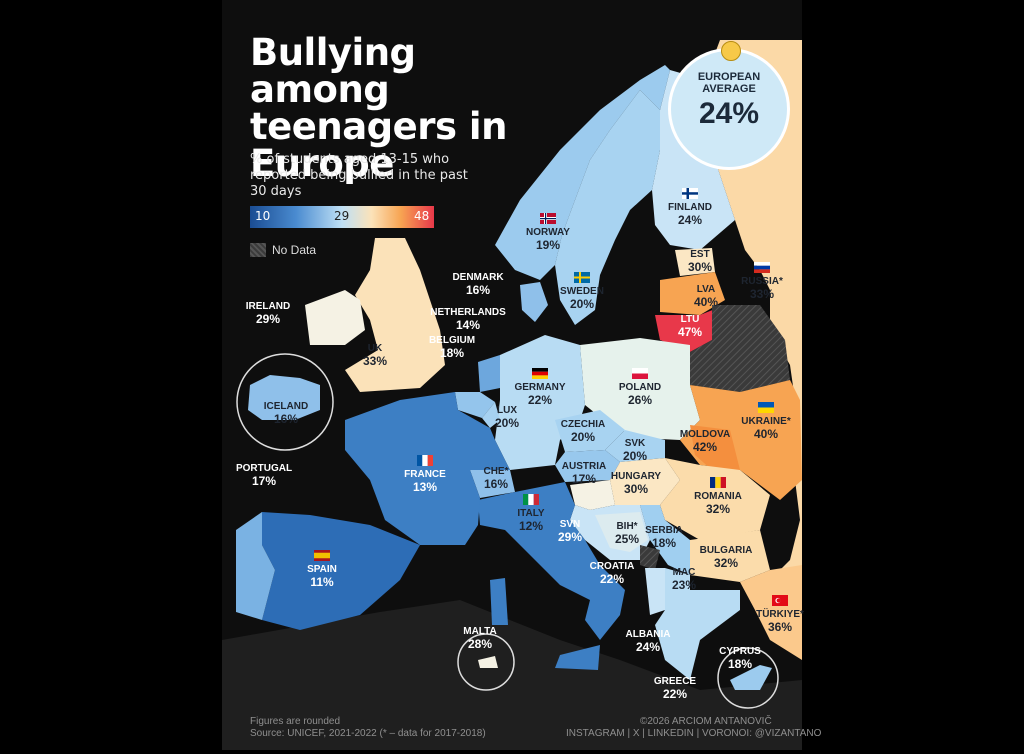 The height and width of the screenshot is (754, 1024). What do you see at coordinates (650, 557) in the screenshot?
I see `country-montenegro-nodata` at bounding box center [650, 557].